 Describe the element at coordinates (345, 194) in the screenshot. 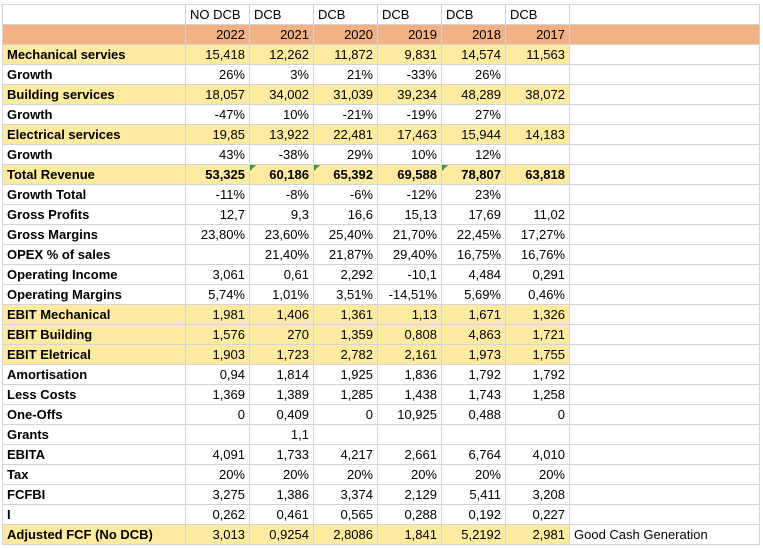

I see `value-cell: -6%` at that location.